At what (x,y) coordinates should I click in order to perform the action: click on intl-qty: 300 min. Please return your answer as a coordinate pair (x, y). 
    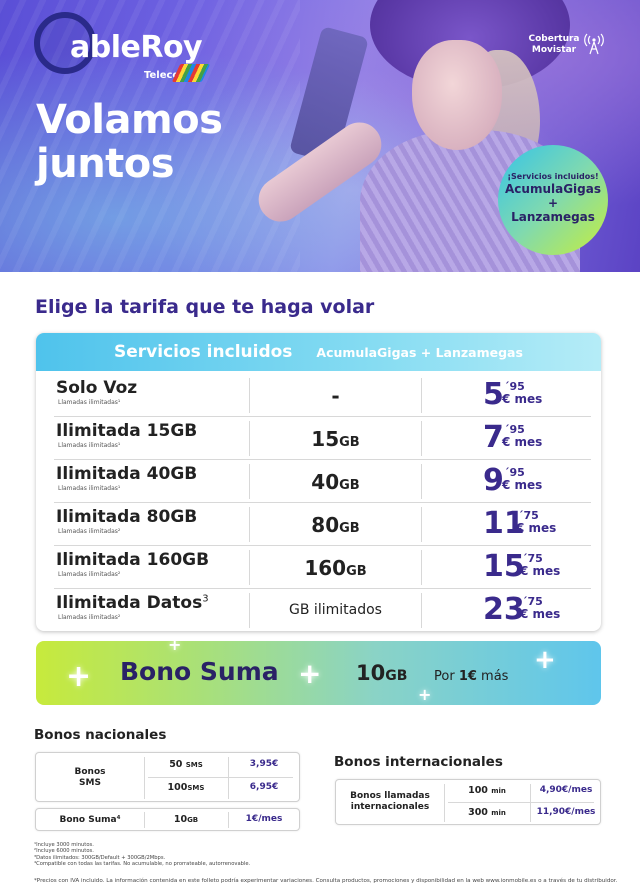
    Looking at the image, I should click on (487, 812).